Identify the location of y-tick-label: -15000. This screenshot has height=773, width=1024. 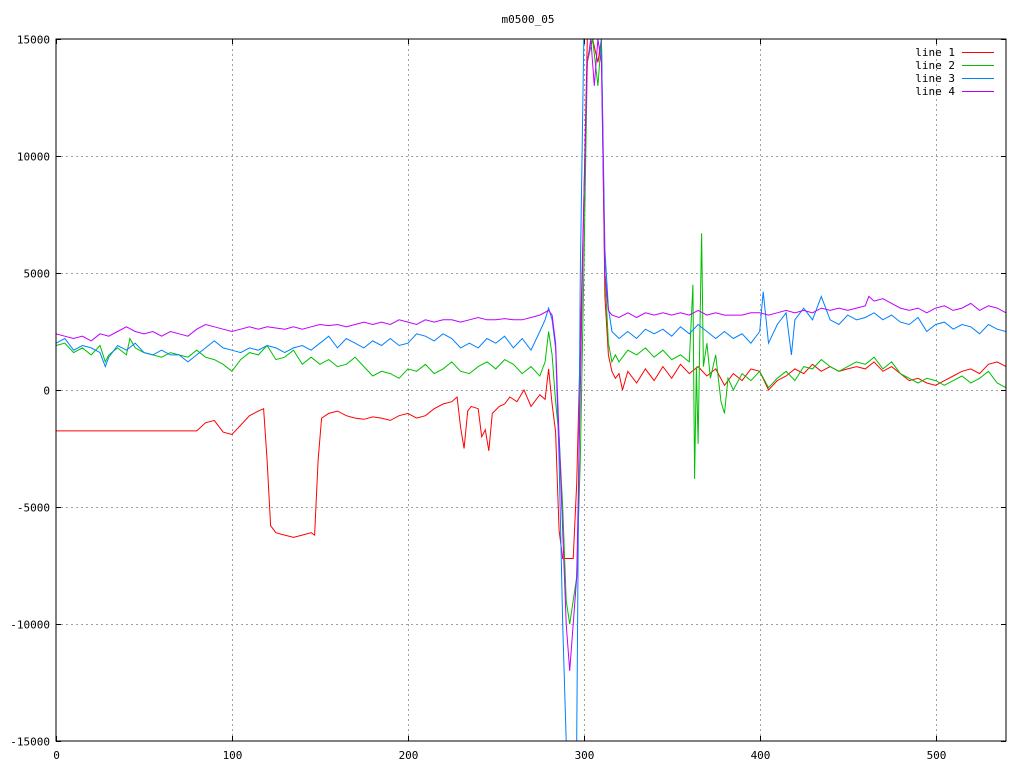
(30, 742).